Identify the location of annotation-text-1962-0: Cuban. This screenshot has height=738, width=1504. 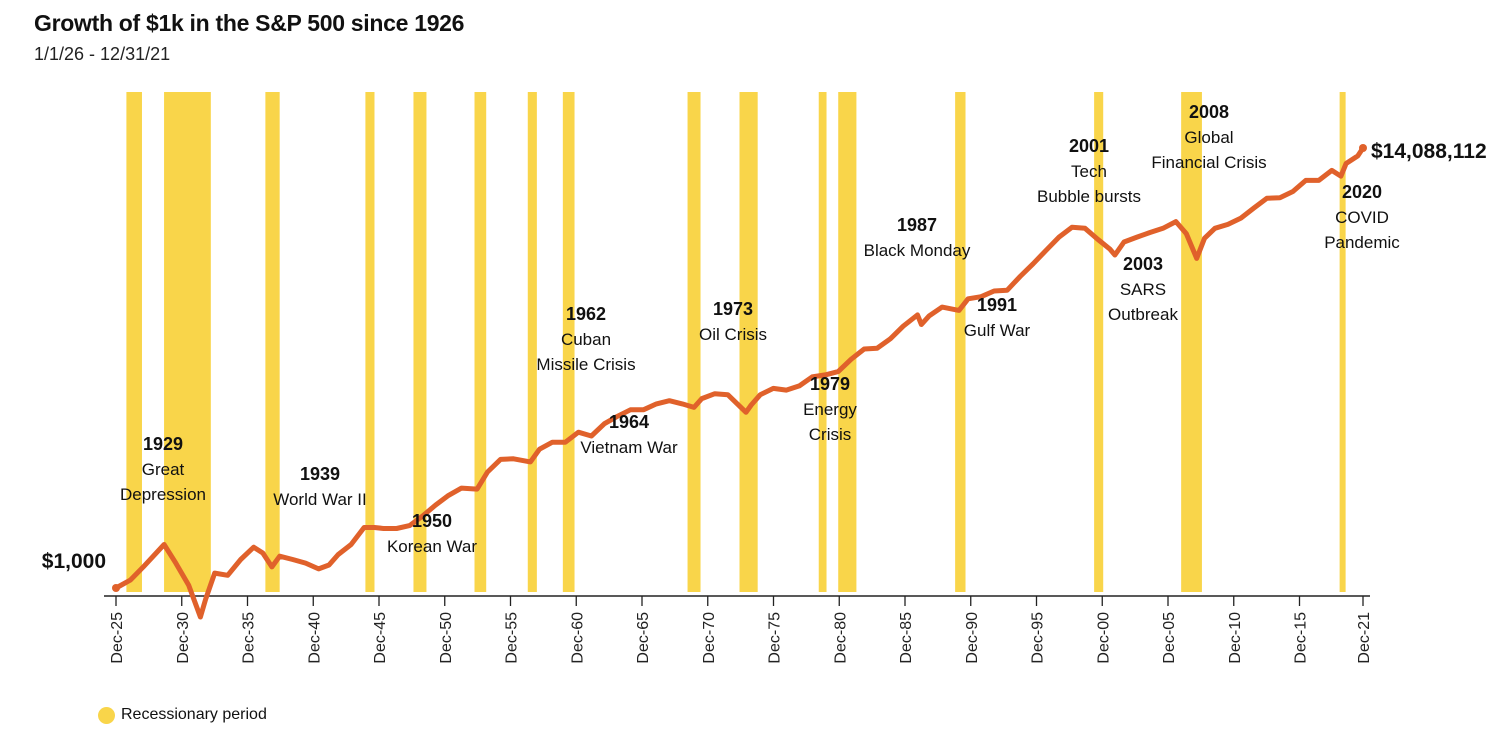
(586, 339).